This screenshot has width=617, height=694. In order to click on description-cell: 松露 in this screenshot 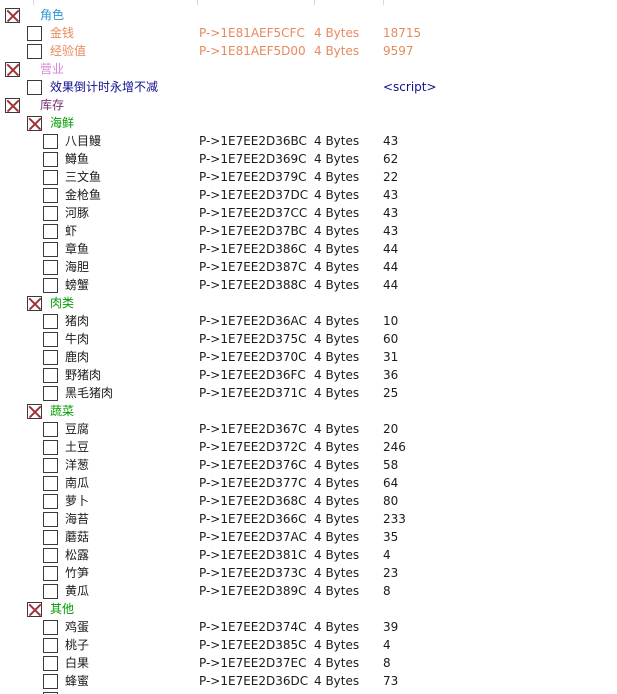, I will do `click(77, 555)`.